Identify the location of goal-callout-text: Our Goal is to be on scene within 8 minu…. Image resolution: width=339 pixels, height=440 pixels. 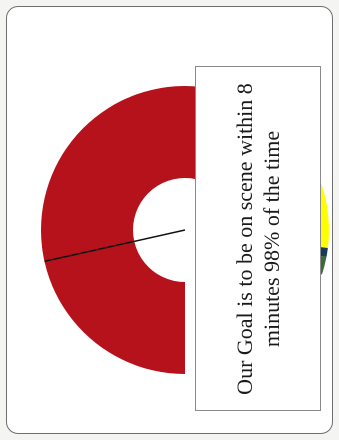
(258, 238).